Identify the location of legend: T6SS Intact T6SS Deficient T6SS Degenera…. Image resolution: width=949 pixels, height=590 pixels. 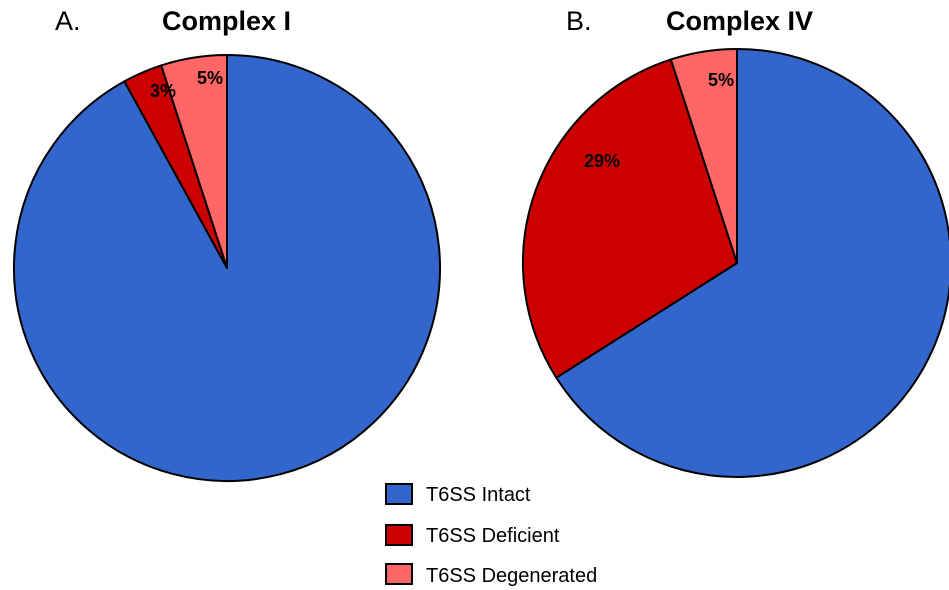
(491, 535).